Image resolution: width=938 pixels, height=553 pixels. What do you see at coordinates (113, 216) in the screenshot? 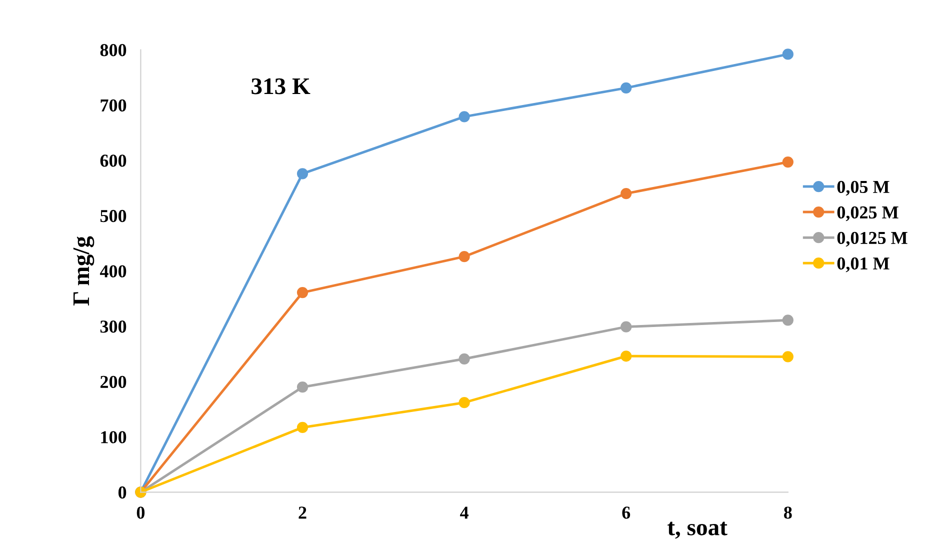
I see `y-tick-label: 500` at bounding box center [113, 216].